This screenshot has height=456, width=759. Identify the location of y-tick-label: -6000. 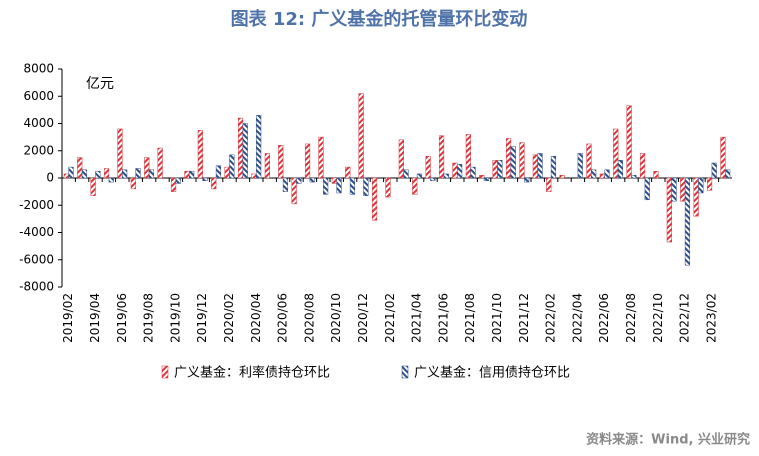
(36, 259).